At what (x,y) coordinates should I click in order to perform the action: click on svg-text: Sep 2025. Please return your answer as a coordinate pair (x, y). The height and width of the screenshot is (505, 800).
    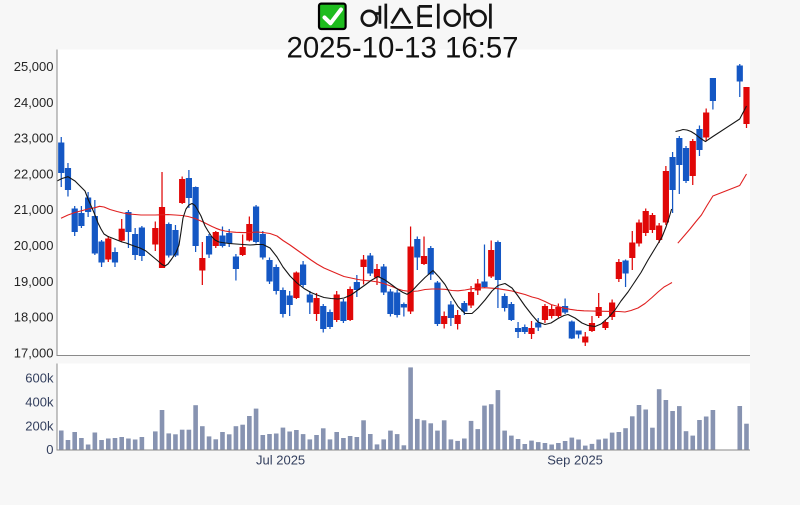
    Looking at the image, I should click on (575, 460).